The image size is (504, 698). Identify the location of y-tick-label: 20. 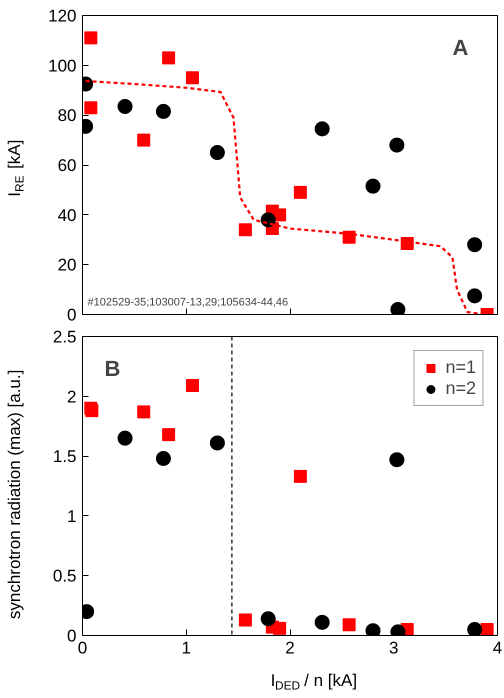
(67, 265).